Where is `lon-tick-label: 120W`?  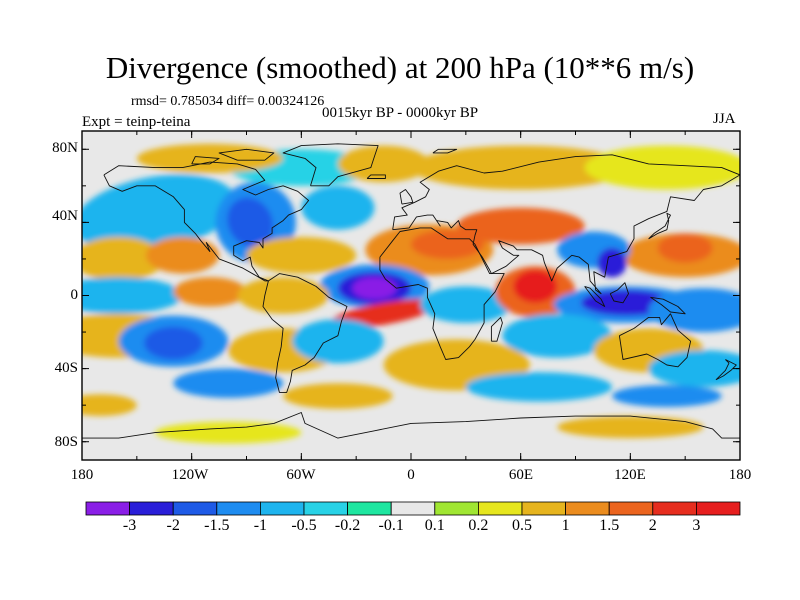
lon-tick-label: 120W is located at coordinates (190, 475).